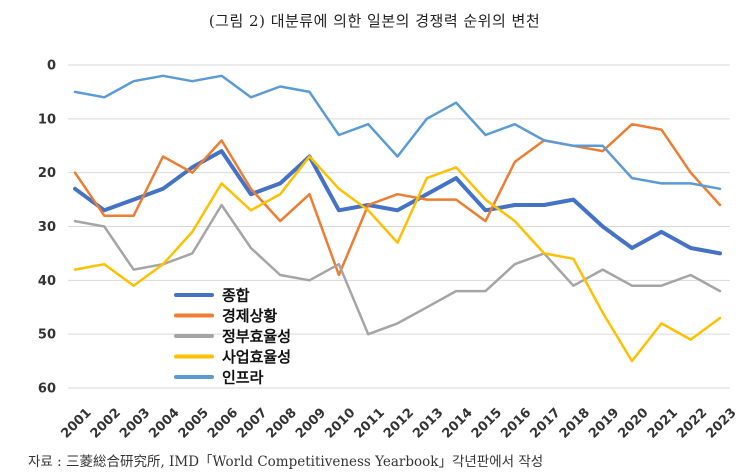  I want to click on x-tick-label-2015: 2015, so click(487, 423).